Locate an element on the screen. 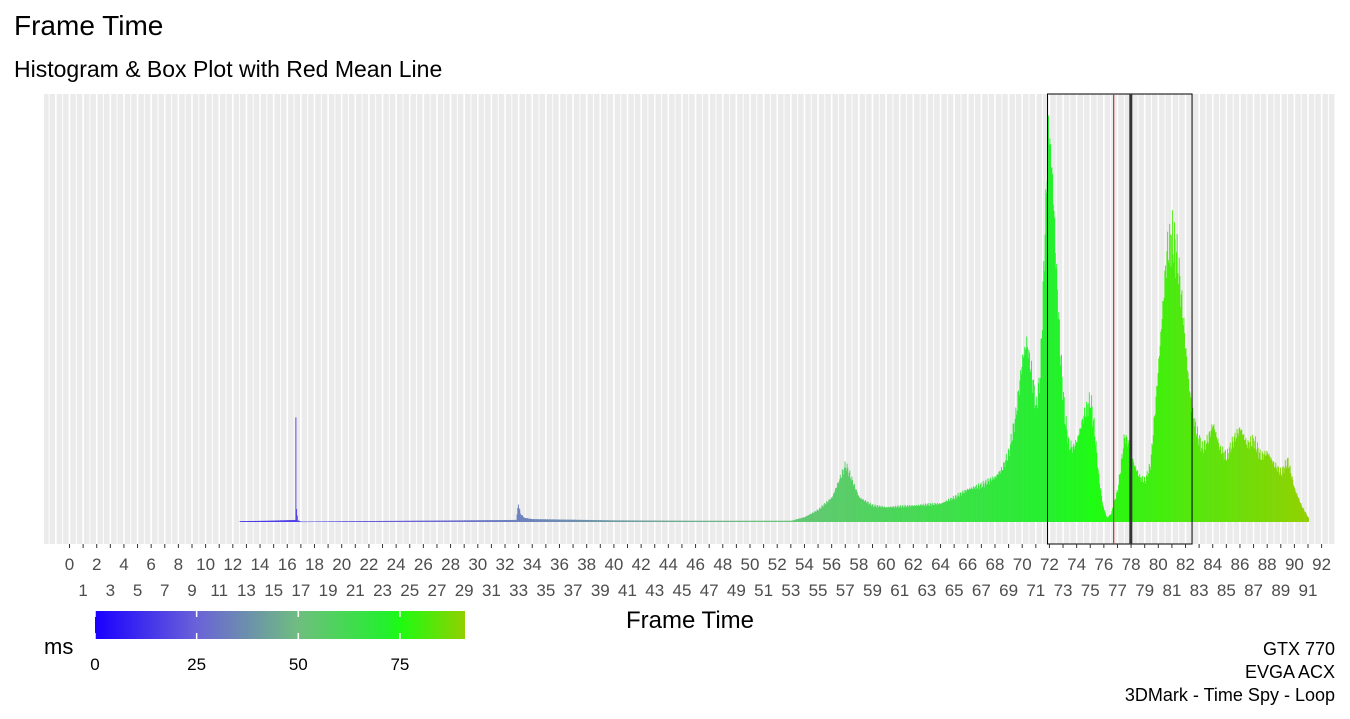  x-tick-label: 5 is located at coordinates (137, 590).